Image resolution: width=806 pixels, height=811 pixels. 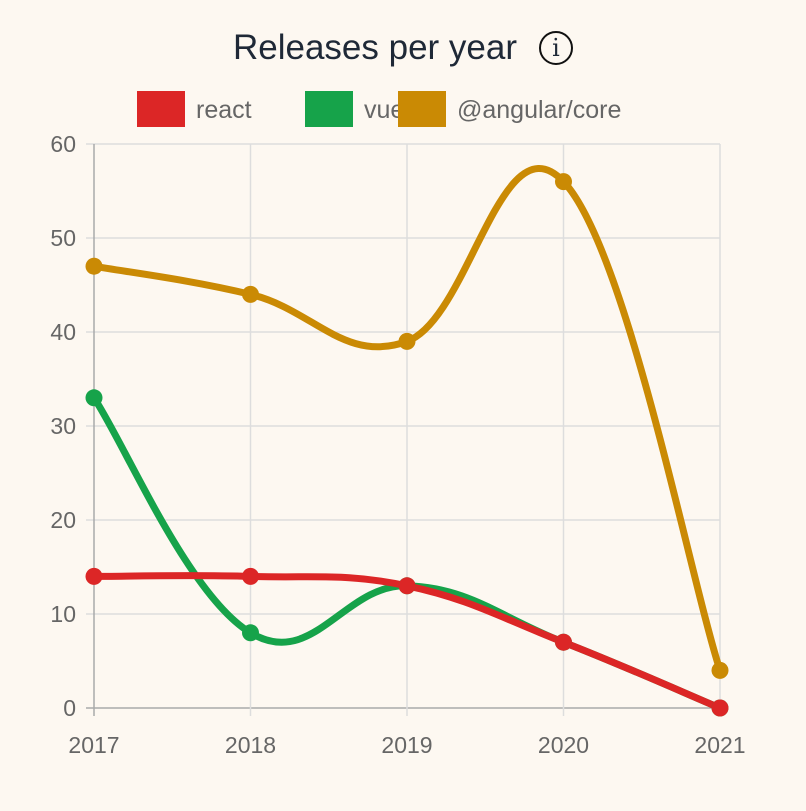 I want to click on x-tick-label: 2019, so click(x=406, y=745).